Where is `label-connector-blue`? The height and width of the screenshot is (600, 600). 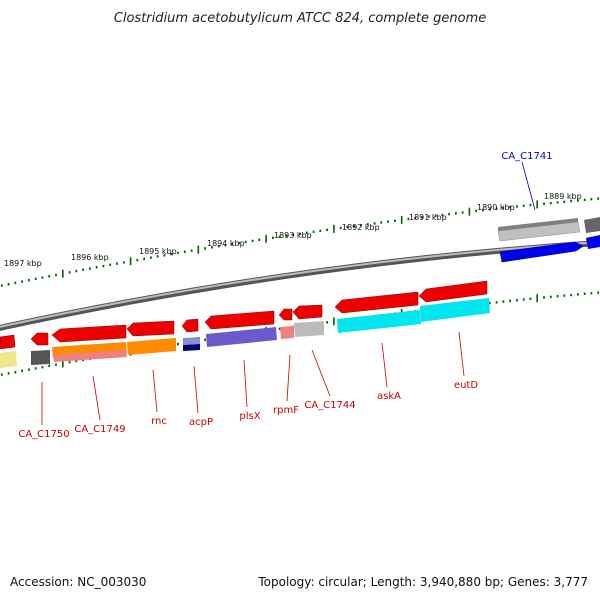 label-connector-blue is located at coordinates (528, 186).